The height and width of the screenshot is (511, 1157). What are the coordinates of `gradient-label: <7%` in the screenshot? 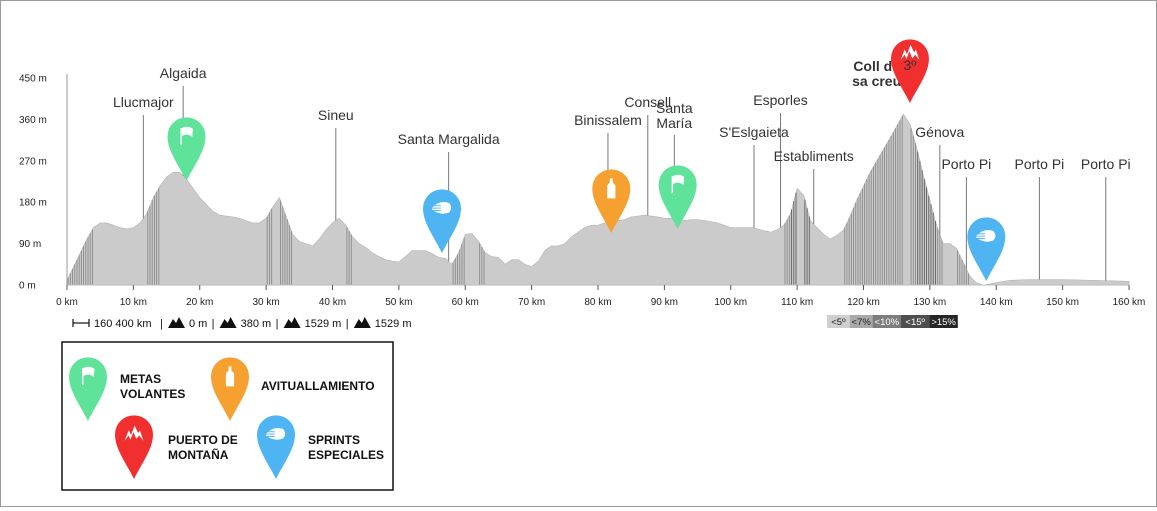 It's located at (862, 322).